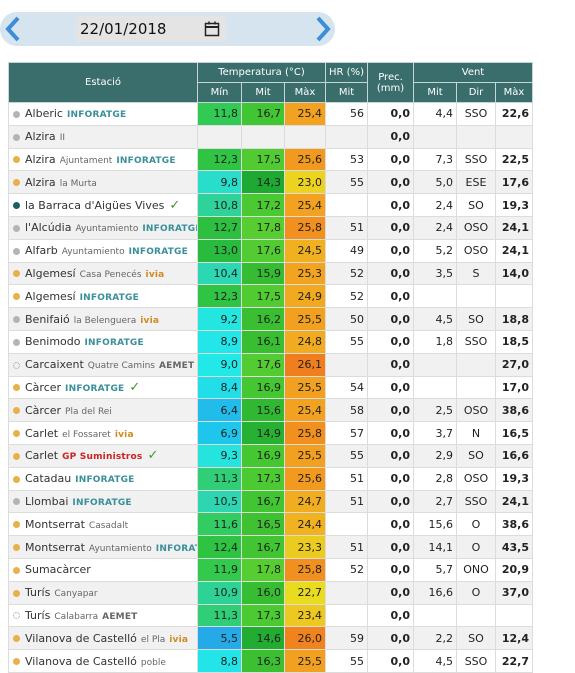 The height and width of the screenshot is (673, 575). I want to click on station-row: Alzira II 0,0, so click(270, 136).